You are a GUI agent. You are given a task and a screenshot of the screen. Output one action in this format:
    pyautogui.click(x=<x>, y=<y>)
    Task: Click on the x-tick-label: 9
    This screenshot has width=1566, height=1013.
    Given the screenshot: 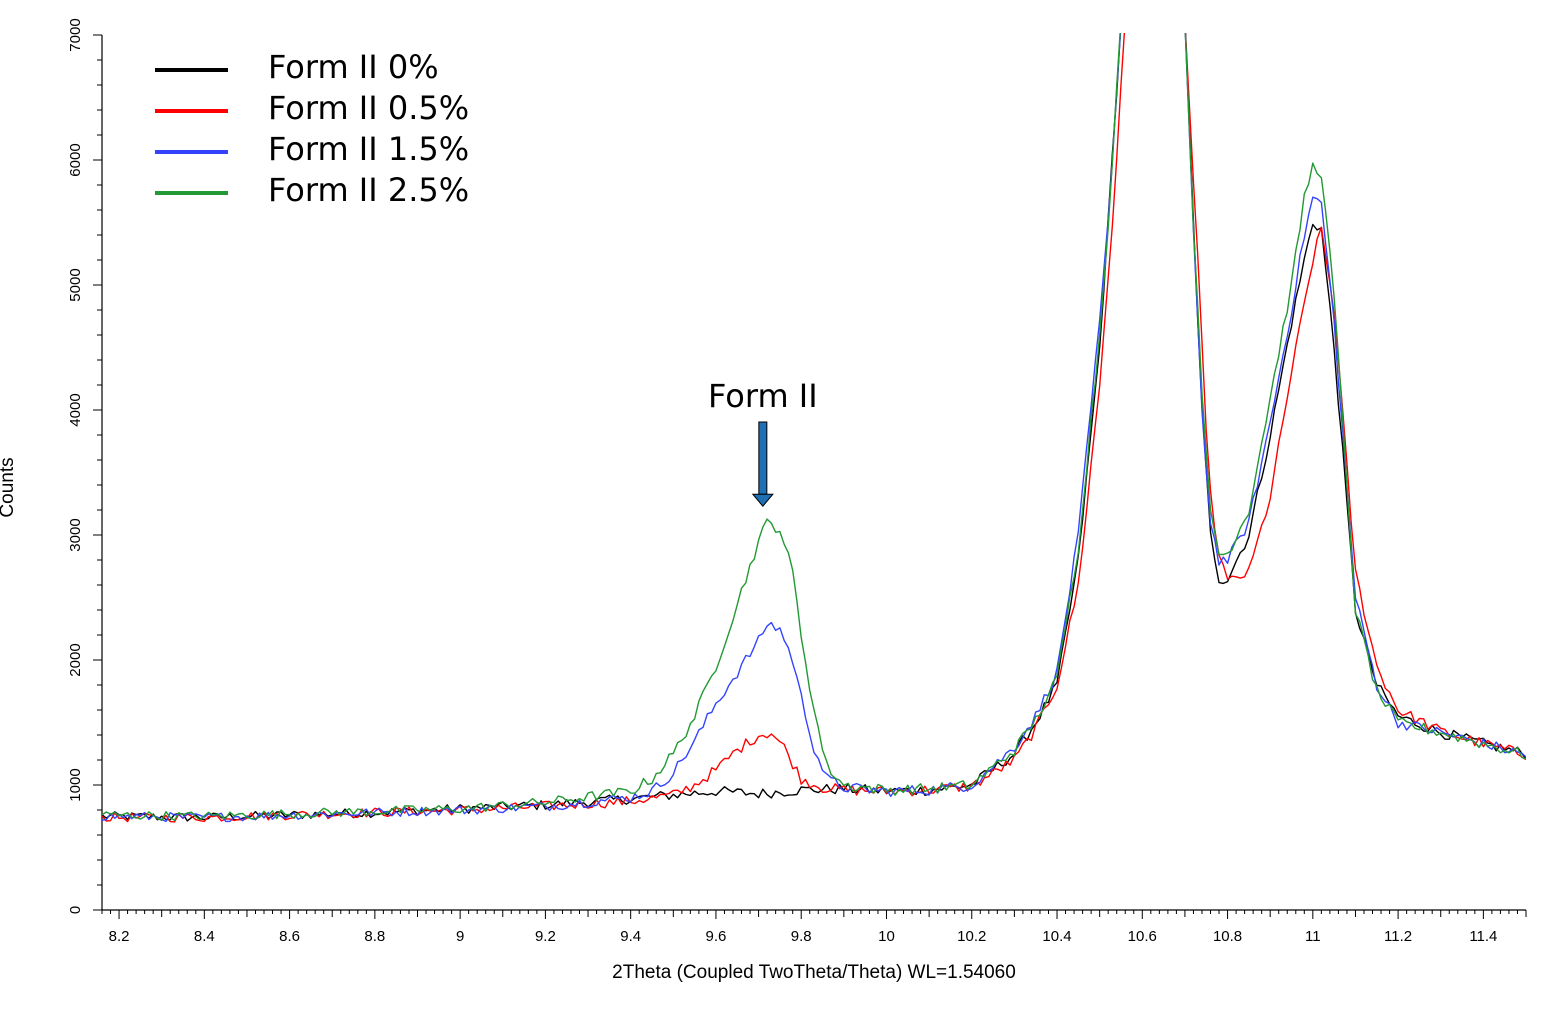 What is the action you would take?
    pyautogui.click(x=460, y=936)
    